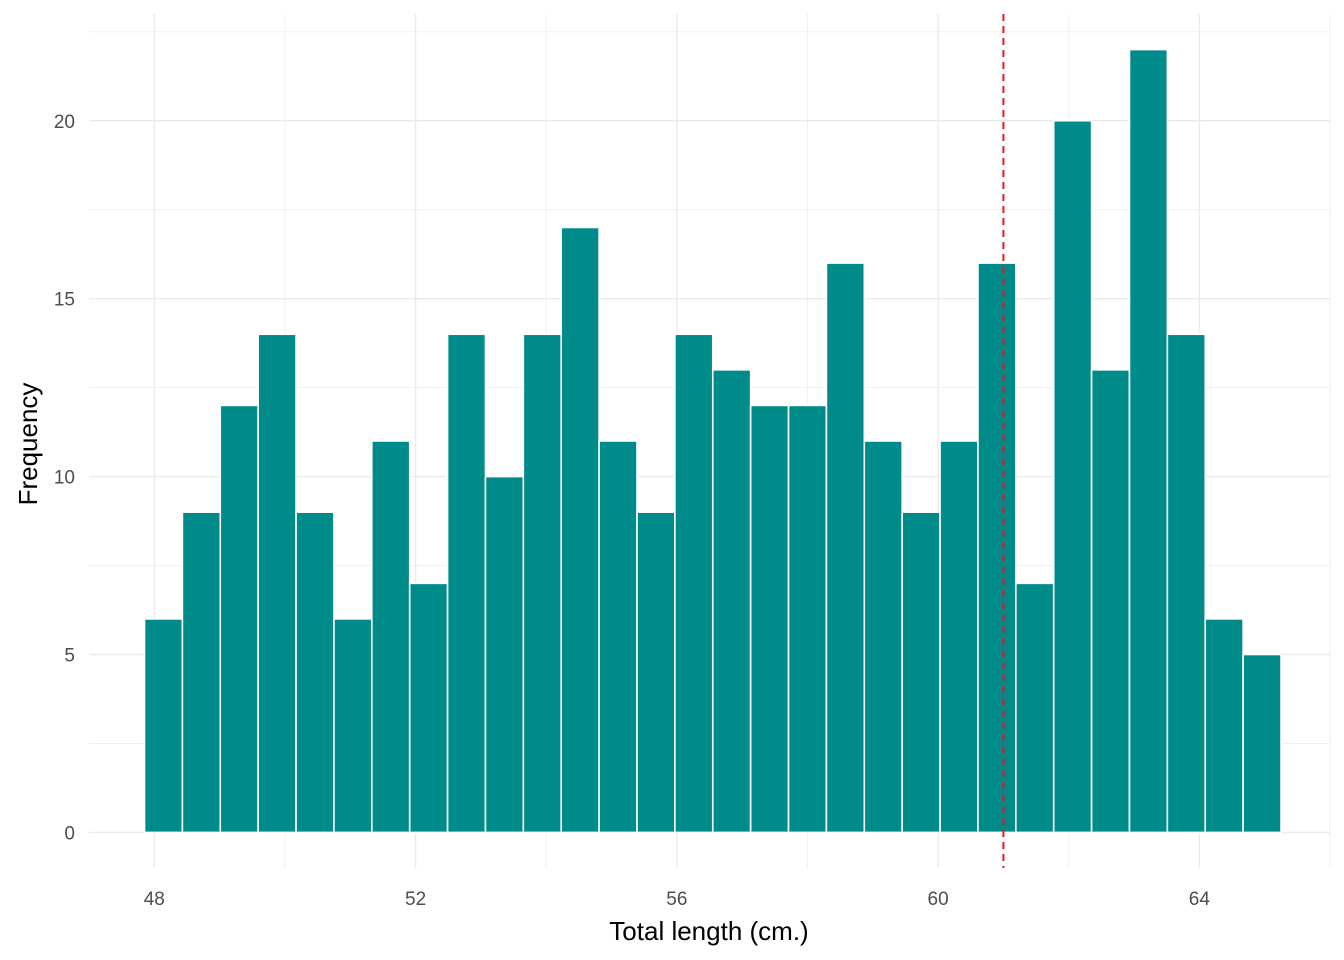 Image resolution: width=1344 pixels, height=960 pixels. I want to click on x-axis-title: Total length (cm.), so click(708, 931).